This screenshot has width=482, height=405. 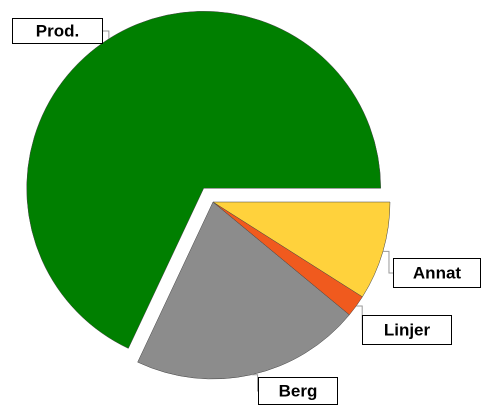 I want to click on slice-label: Berg, so click(x=298, y=390).